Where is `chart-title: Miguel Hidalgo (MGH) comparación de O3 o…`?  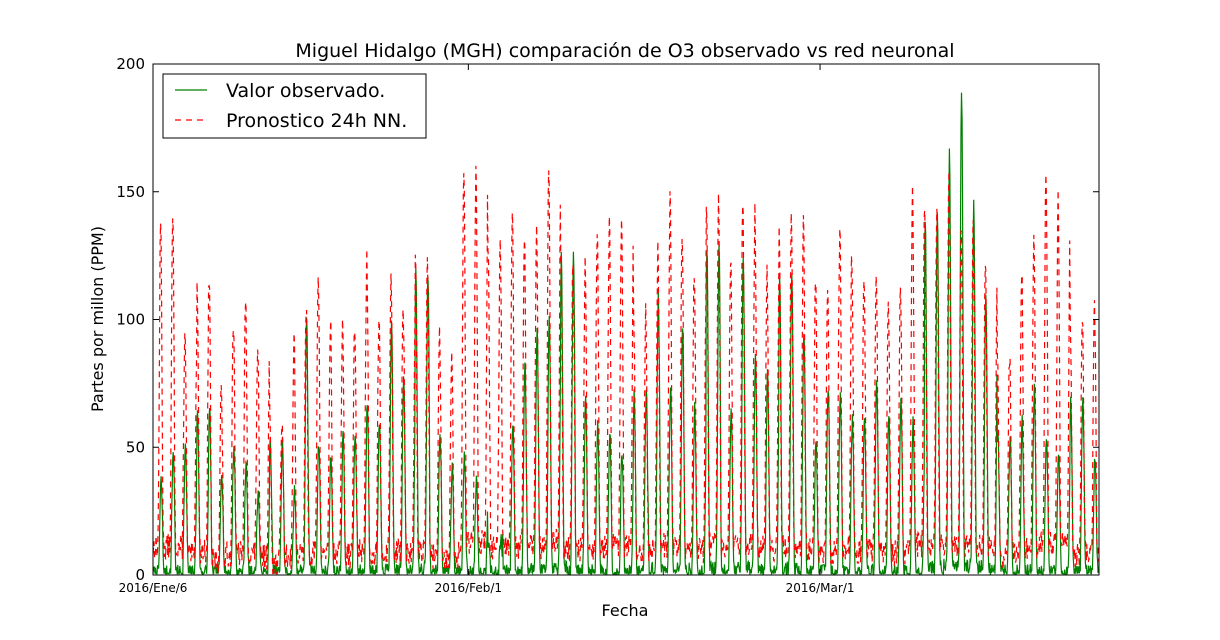 chart-title: Miguel Hidalgo (MGH) comparación de O3 o… is located at coordinates (624, 51).